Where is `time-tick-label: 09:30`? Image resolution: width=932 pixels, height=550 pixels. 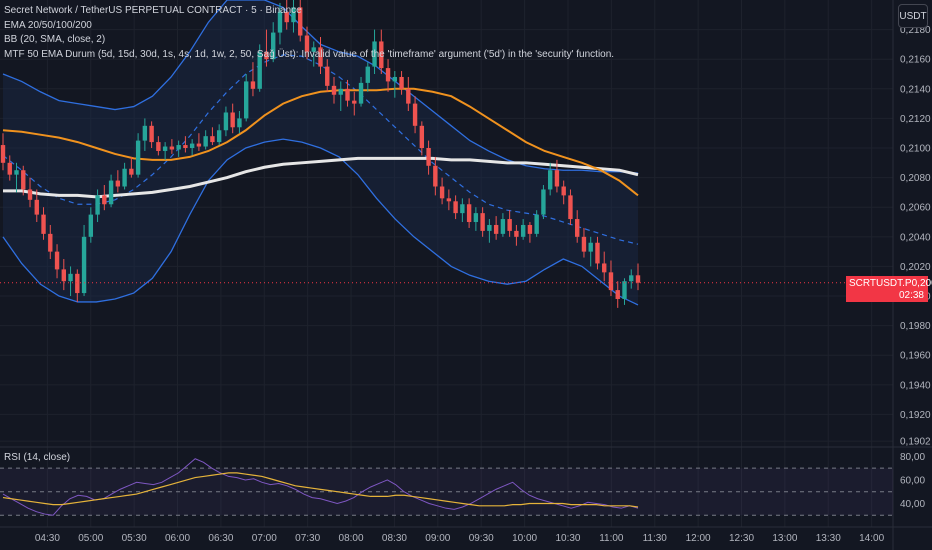 time-tick-label: 09:30 is located at coordinates (481, 538).